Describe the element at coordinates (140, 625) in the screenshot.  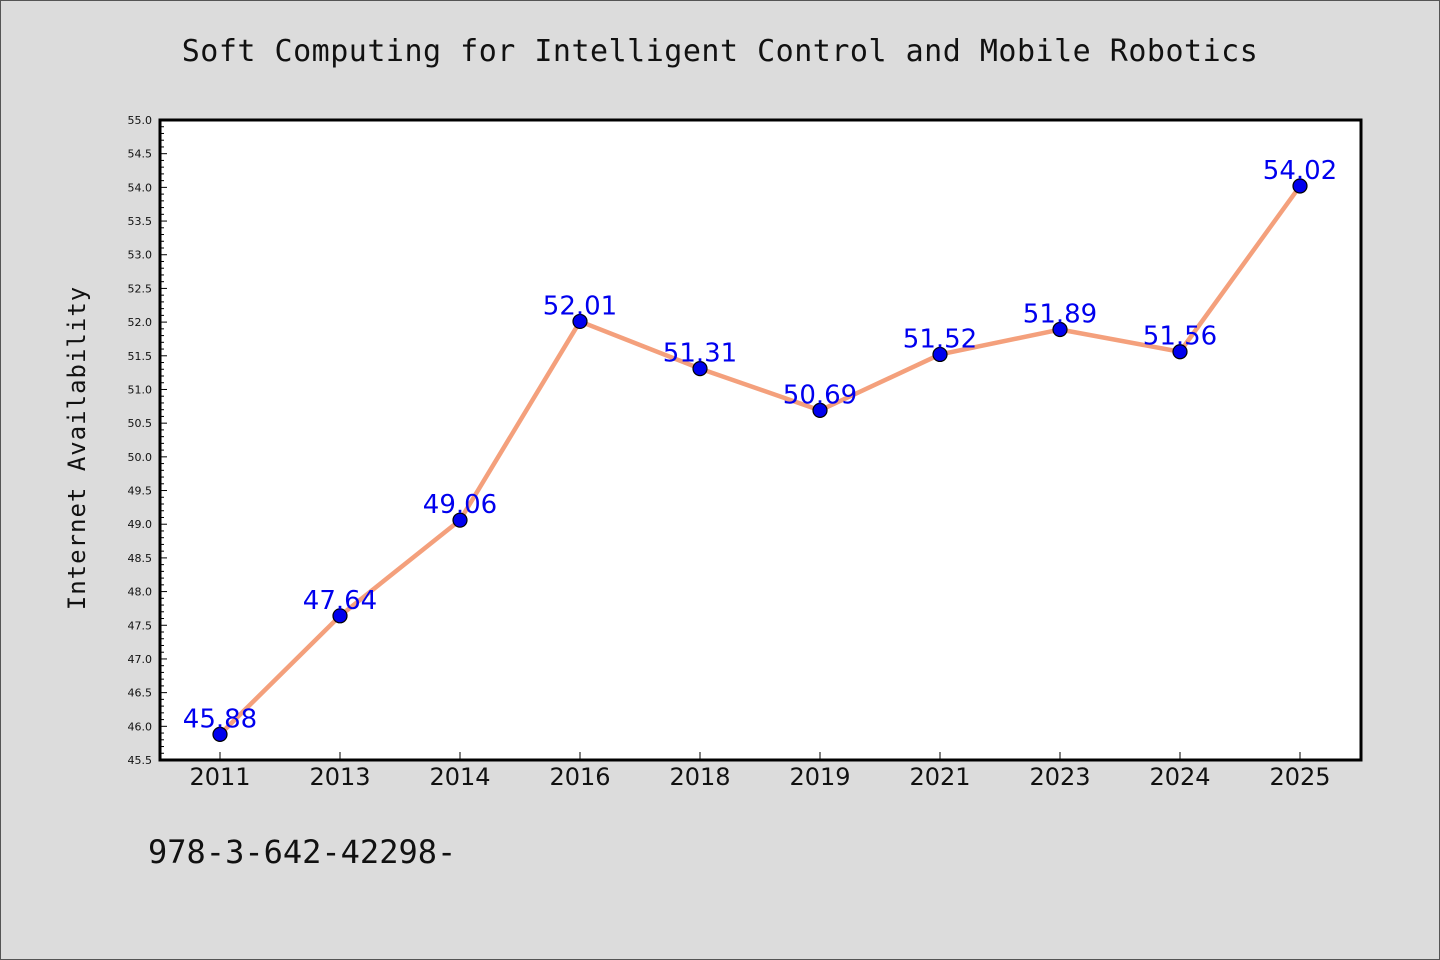
I see `y-tick-label: 47.5` at that location.